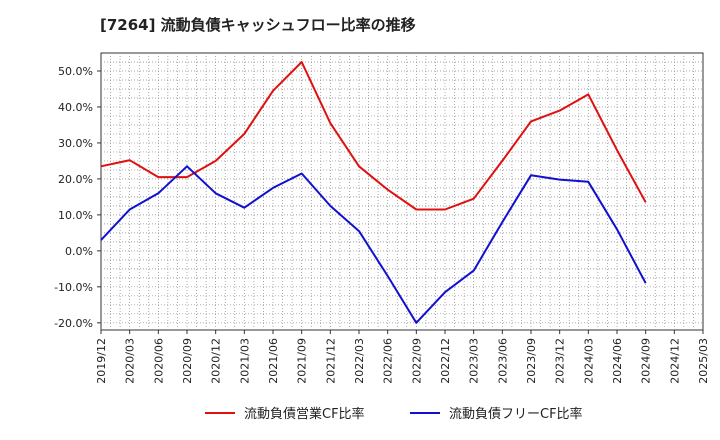 The width and height of the screenshot is (720, 440). I want to click on y-tick-label: -10.0%, so click(73, 287).